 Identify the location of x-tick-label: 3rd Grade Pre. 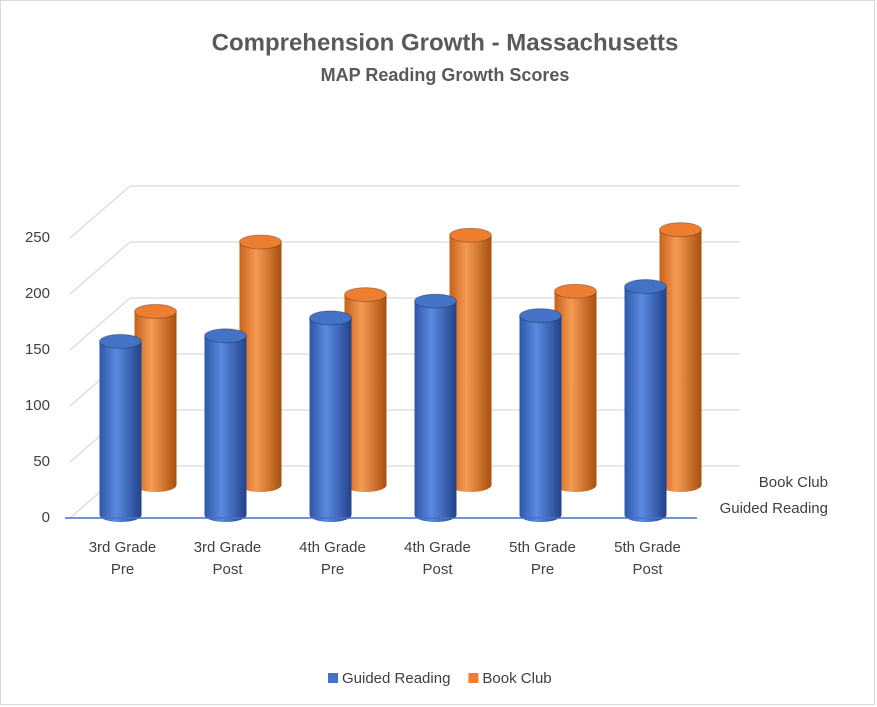
(123, 558).